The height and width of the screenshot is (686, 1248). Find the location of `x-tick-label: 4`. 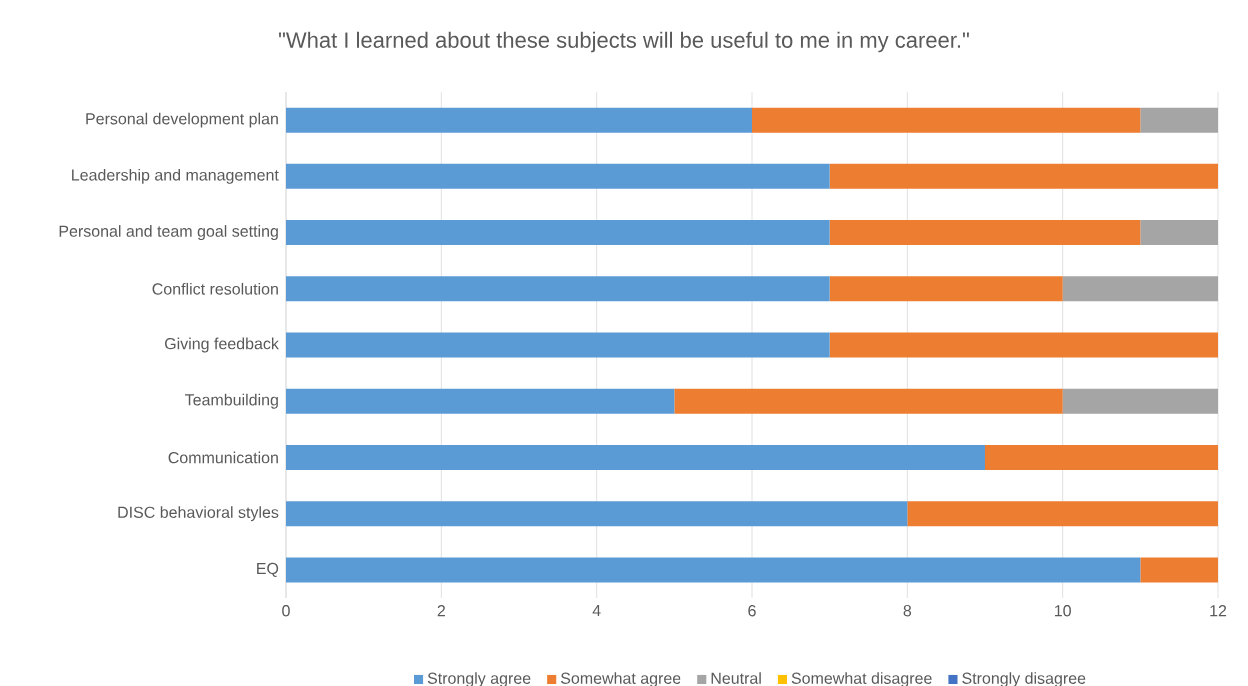

x-tick-label: 4 is located at coordinates (596, 611).